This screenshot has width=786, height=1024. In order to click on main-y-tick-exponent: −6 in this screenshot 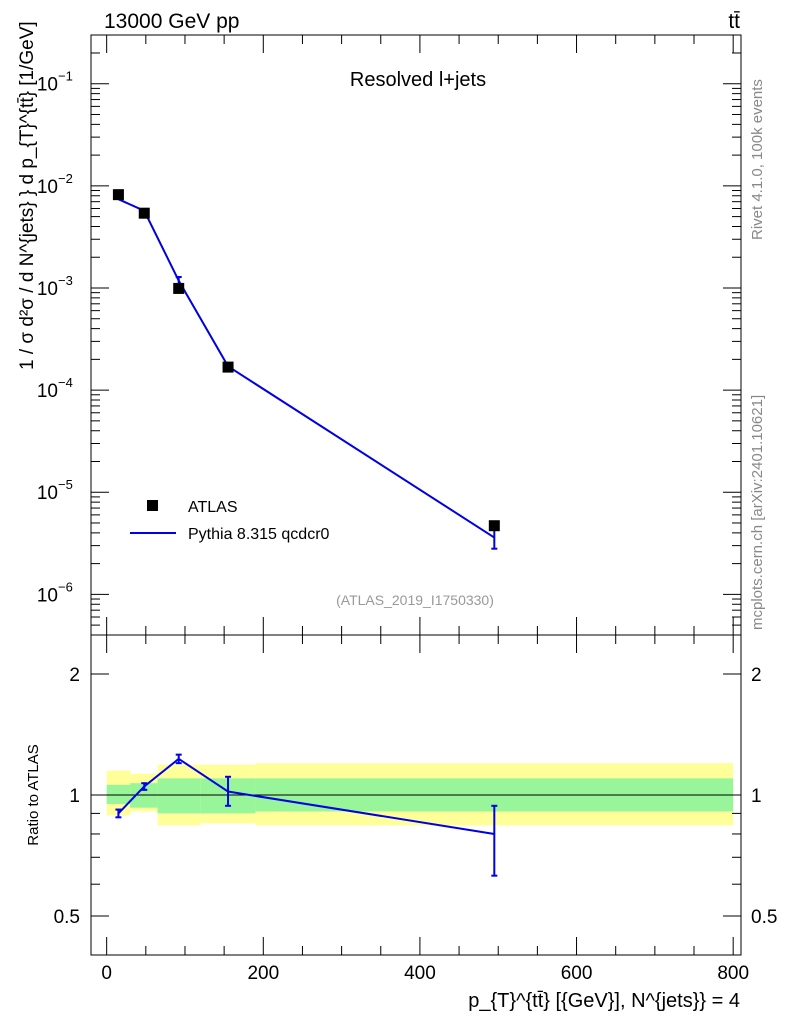, I will do `click(65, 586)`.